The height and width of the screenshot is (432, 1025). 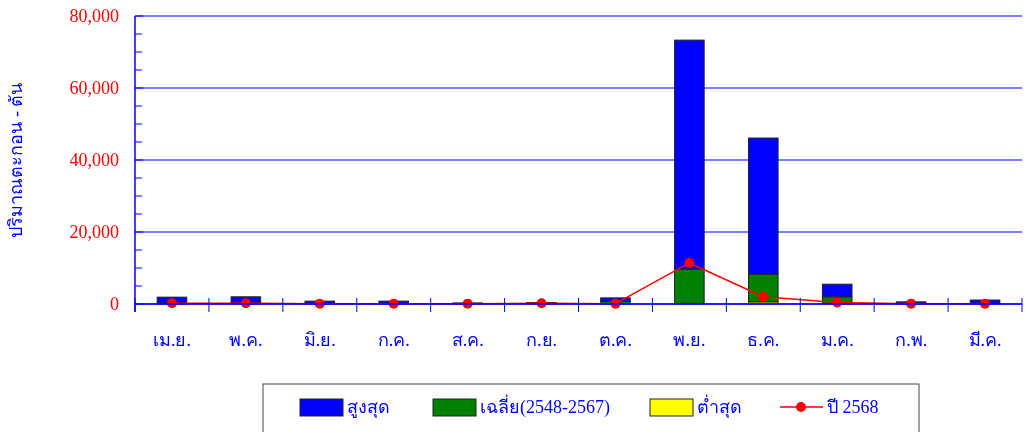 I want to click on x-tick-label: ธ.ค., so click(x=763, y=340).